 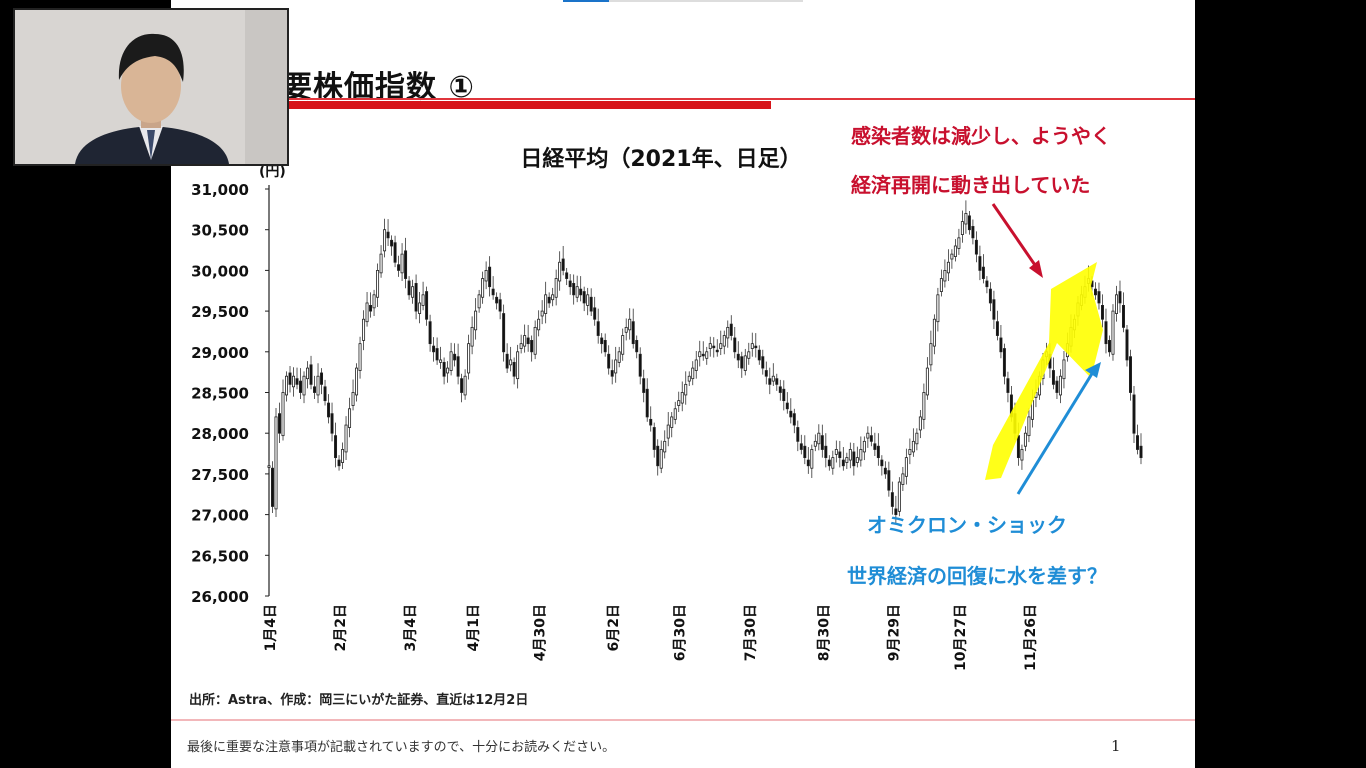 I want to click on y-tick-label: 30,000, so click(x=220, y=271).